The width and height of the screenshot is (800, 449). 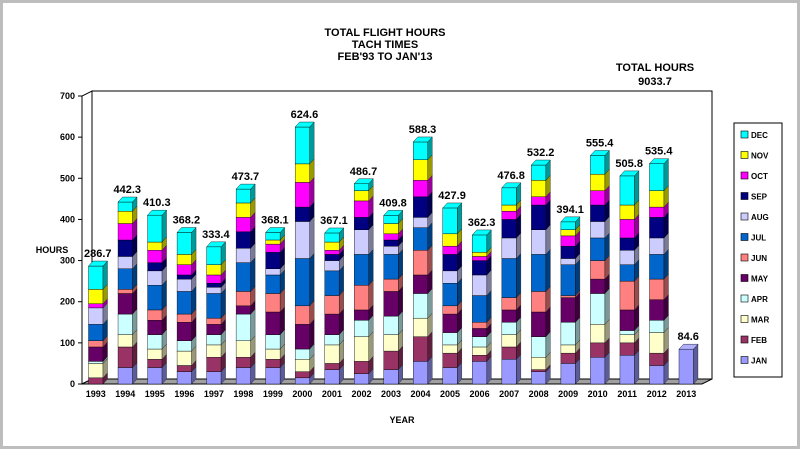 I want to click on y-tick-label: 300, so click(x=67, y=261).